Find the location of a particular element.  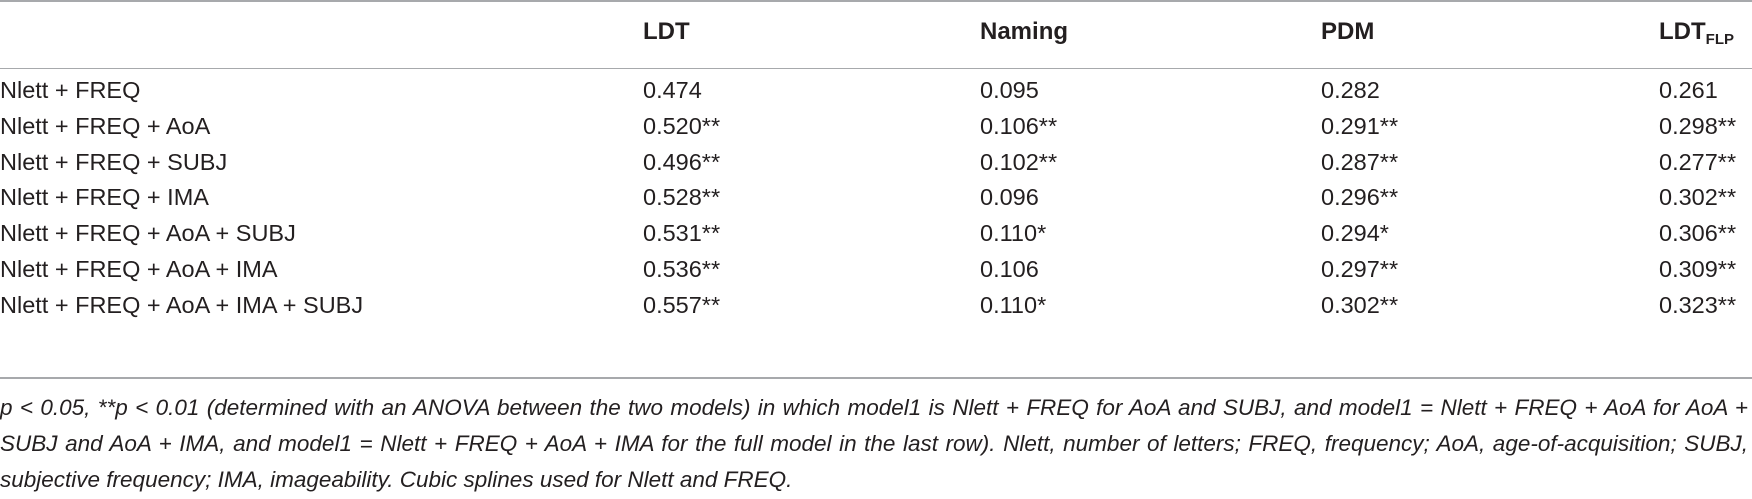

header-ldt: LDT is located at coordinates (666, 31).